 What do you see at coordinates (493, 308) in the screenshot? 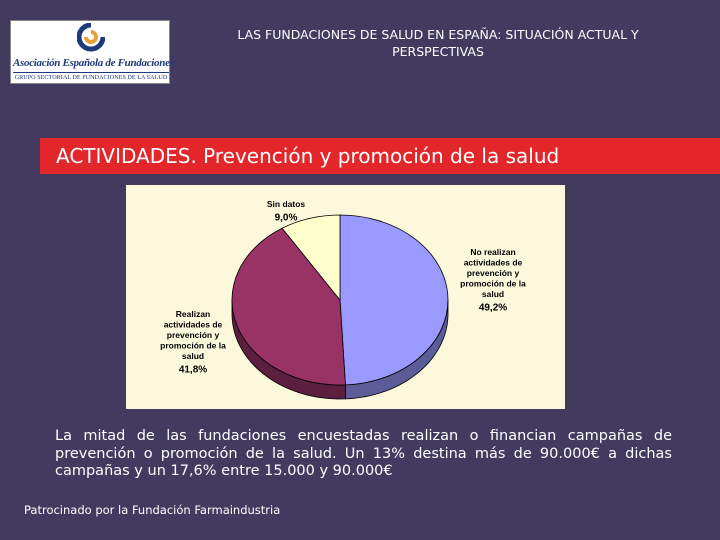
I see `pie-value-label-0: 49,2%` at bounding box center [493, 308].